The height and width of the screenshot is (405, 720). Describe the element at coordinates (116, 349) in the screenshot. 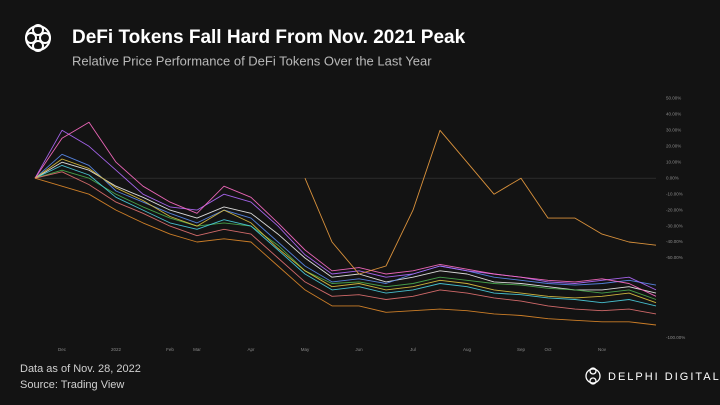

I see `x-tick-label: 2022` at that location.